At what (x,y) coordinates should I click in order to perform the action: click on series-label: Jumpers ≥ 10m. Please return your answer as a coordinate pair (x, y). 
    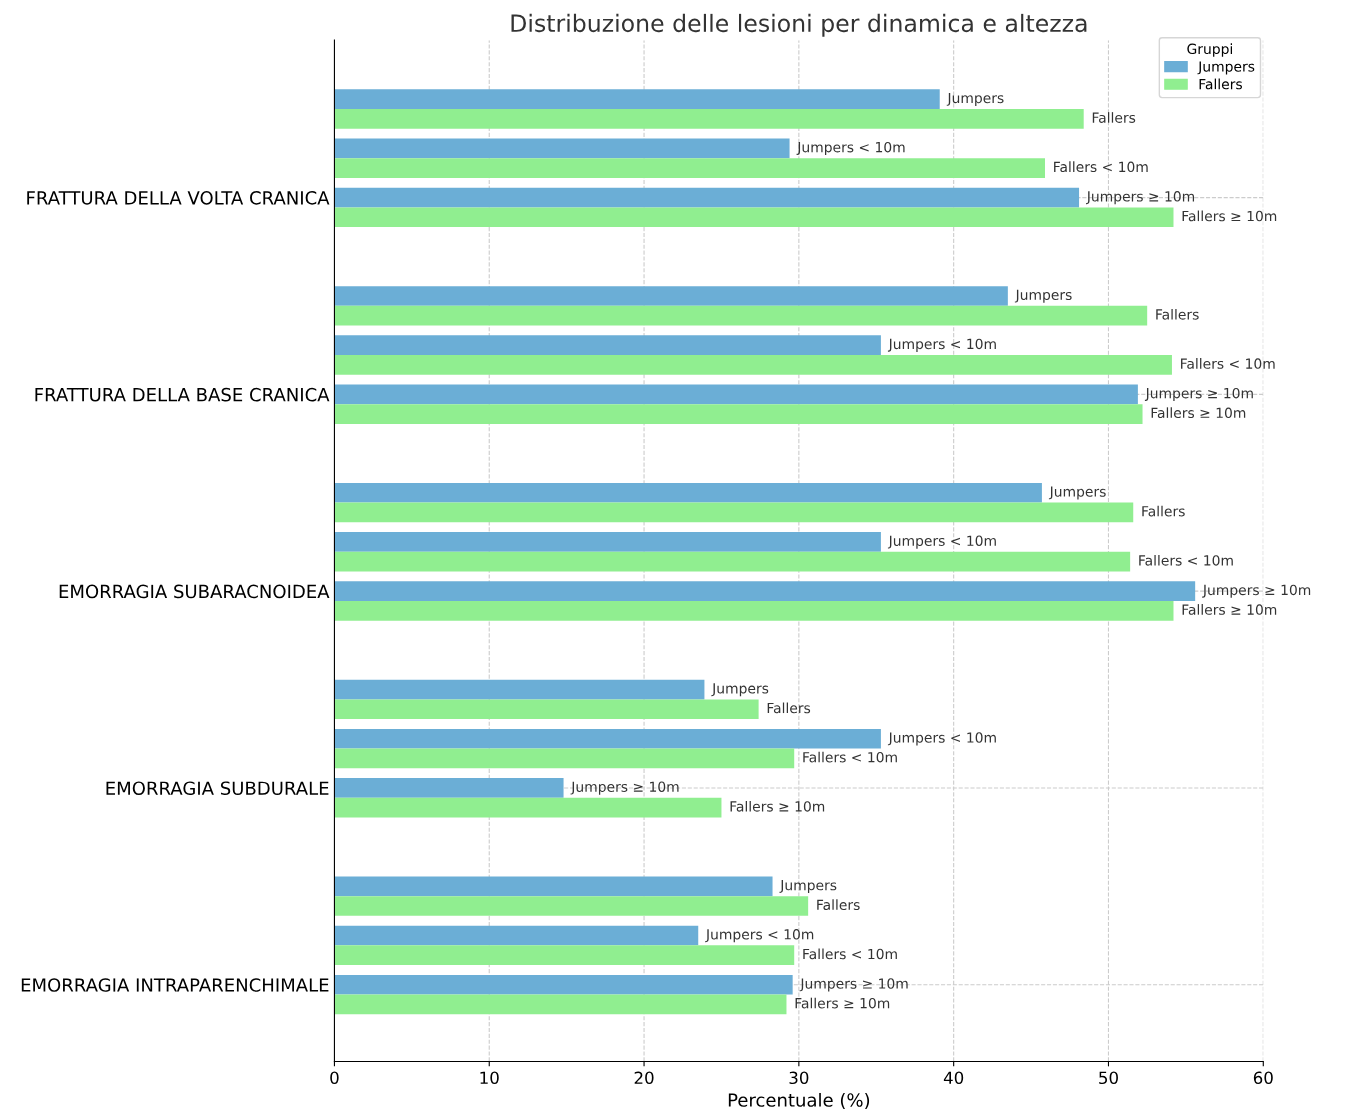
    Looking at the image, I should click on (1140, 198).